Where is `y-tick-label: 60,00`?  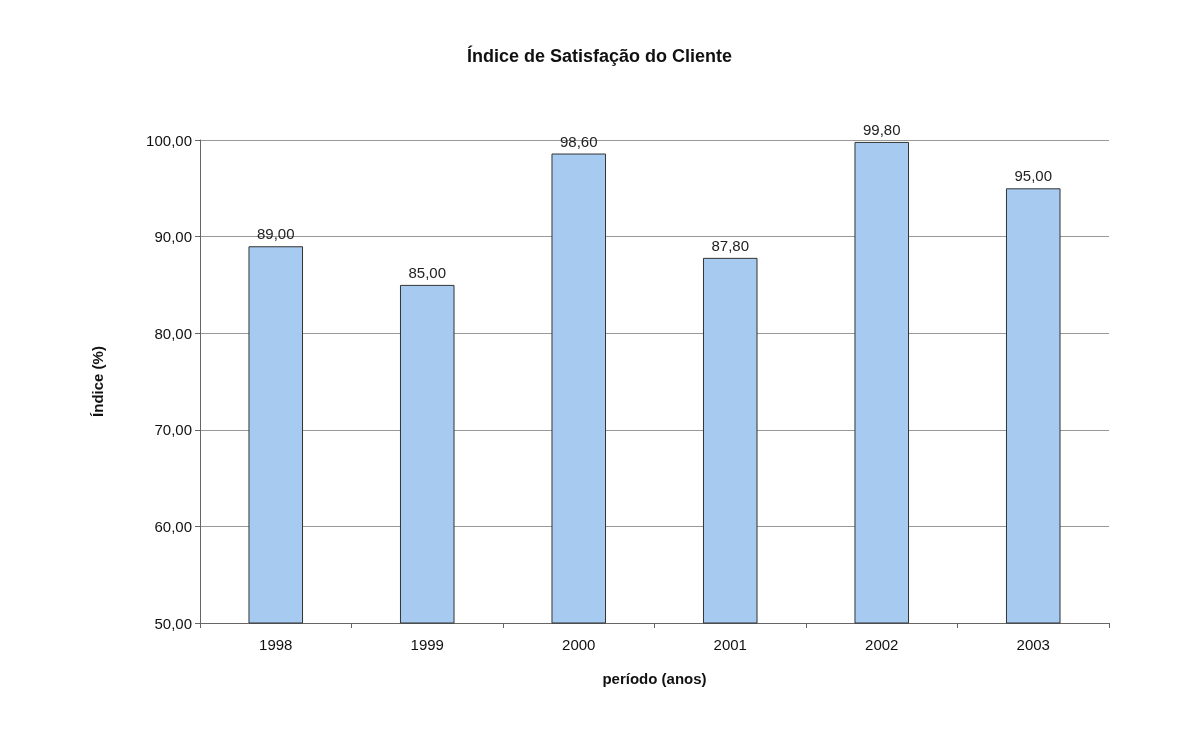 y-tick-label: 60,00 is located at coordinates (173, 526).